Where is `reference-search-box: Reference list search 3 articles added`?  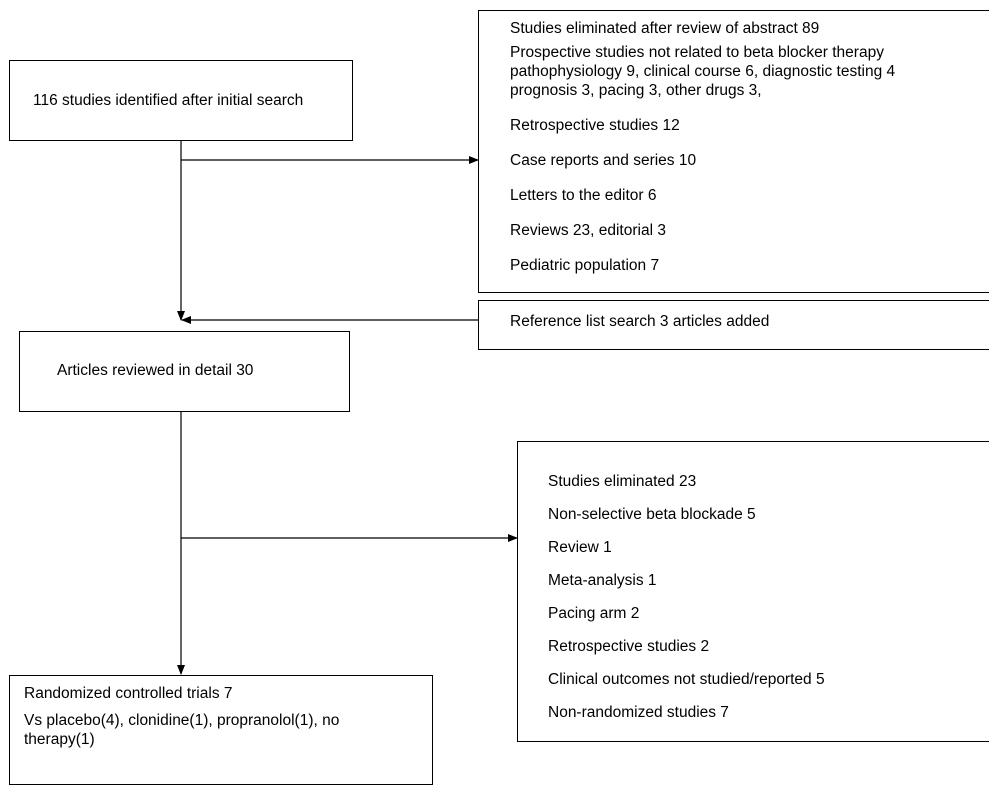 reference-search-box: Reference list search 3 articles added is located at coordinates (733, 325).